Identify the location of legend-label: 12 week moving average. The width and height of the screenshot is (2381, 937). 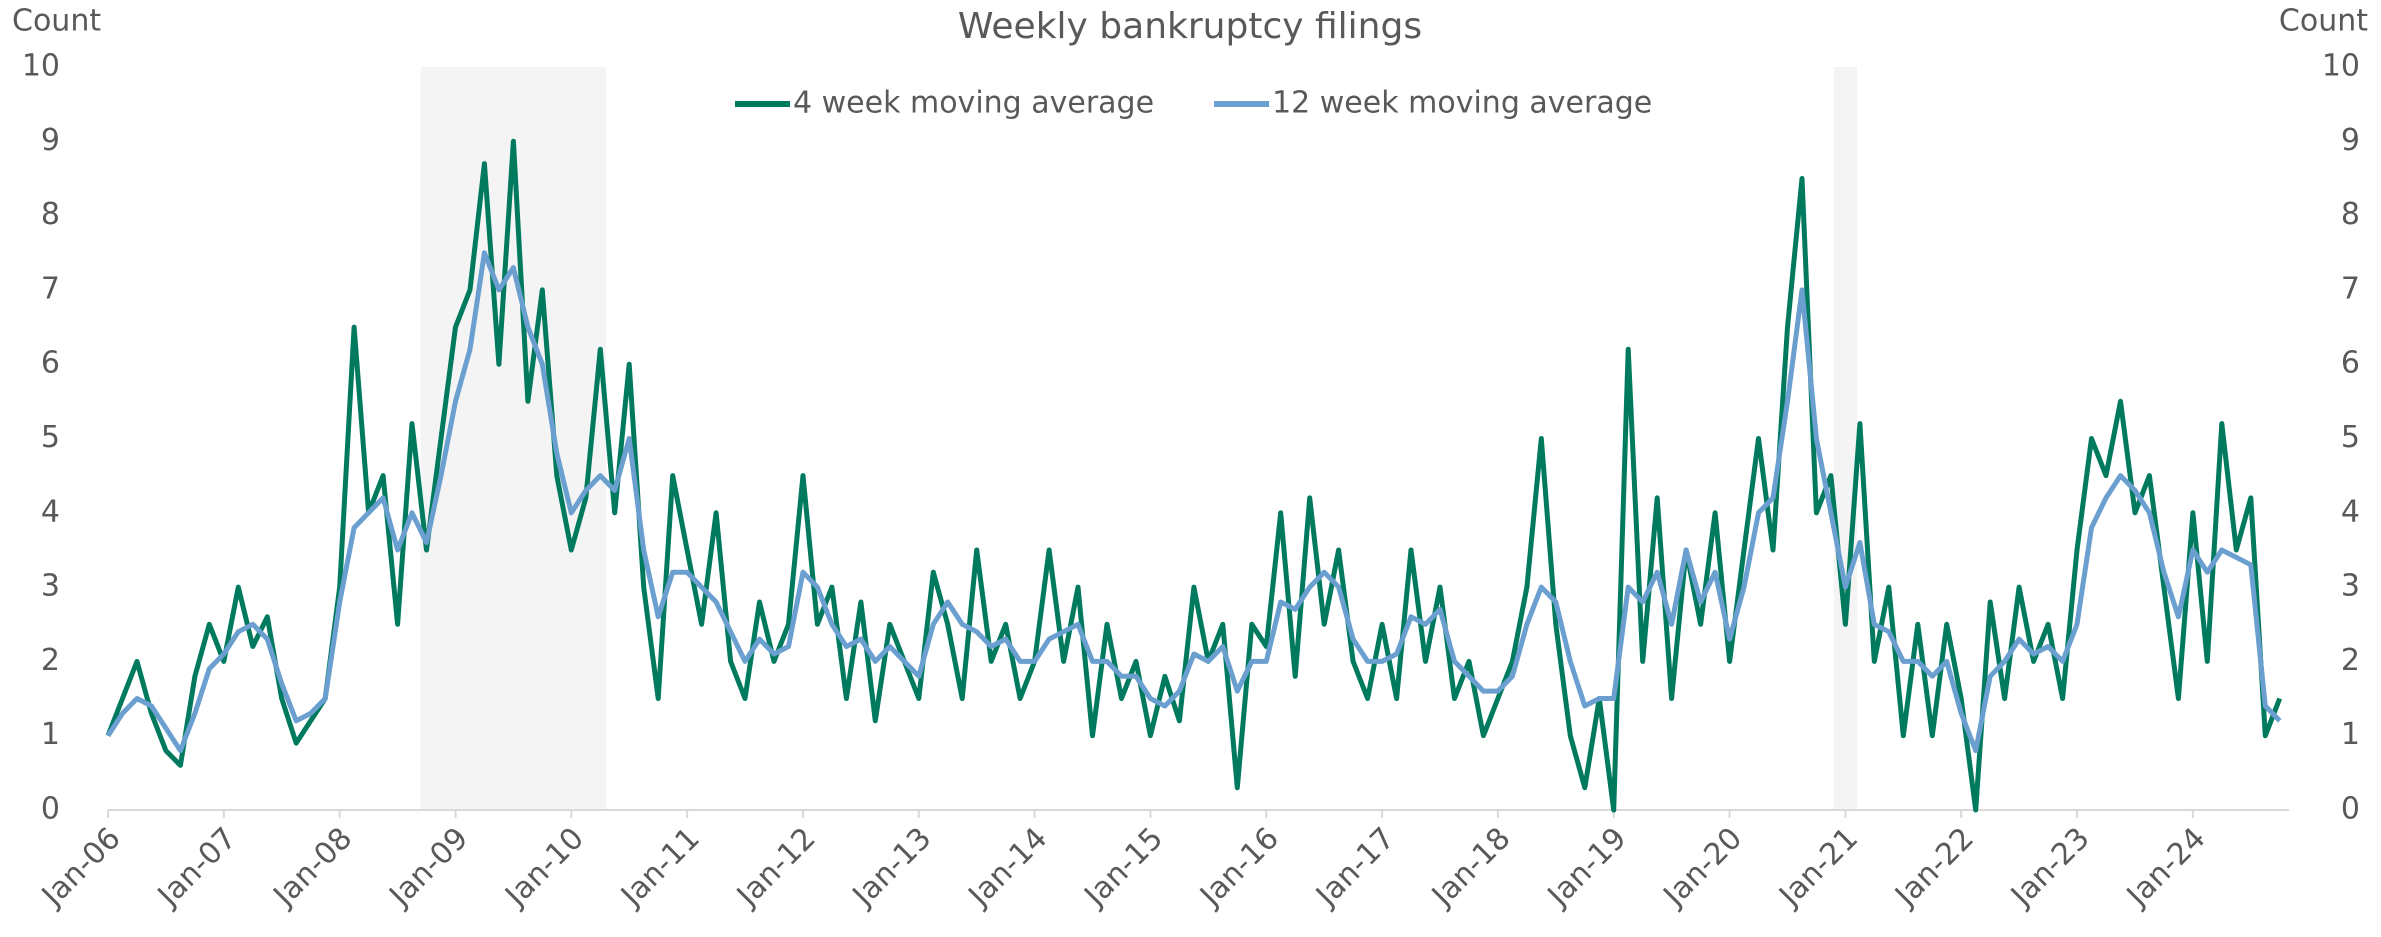
(1462, 103).